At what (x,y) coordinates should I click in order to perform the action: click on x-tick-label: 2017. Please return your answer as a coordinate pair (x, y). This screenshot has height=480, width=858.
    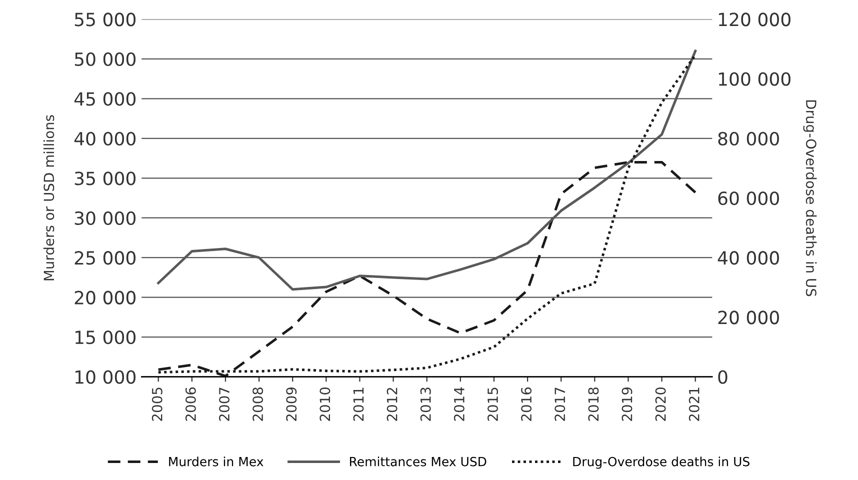
    Looking at the image, I should click on (560, 404).